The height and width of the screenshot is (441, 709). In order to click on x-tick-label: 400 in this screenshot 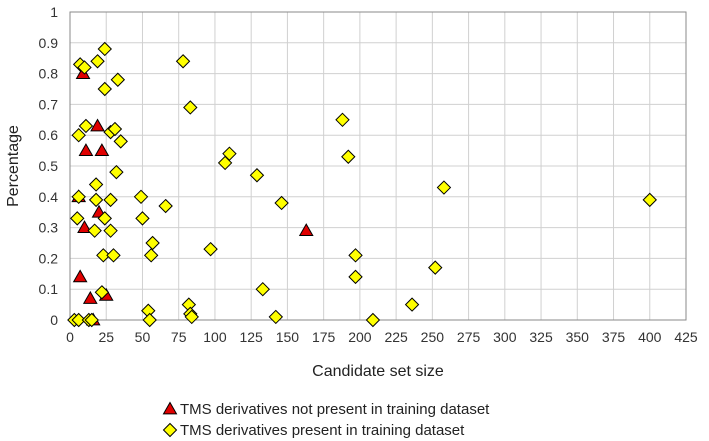, I will do `click(650, 337)`.